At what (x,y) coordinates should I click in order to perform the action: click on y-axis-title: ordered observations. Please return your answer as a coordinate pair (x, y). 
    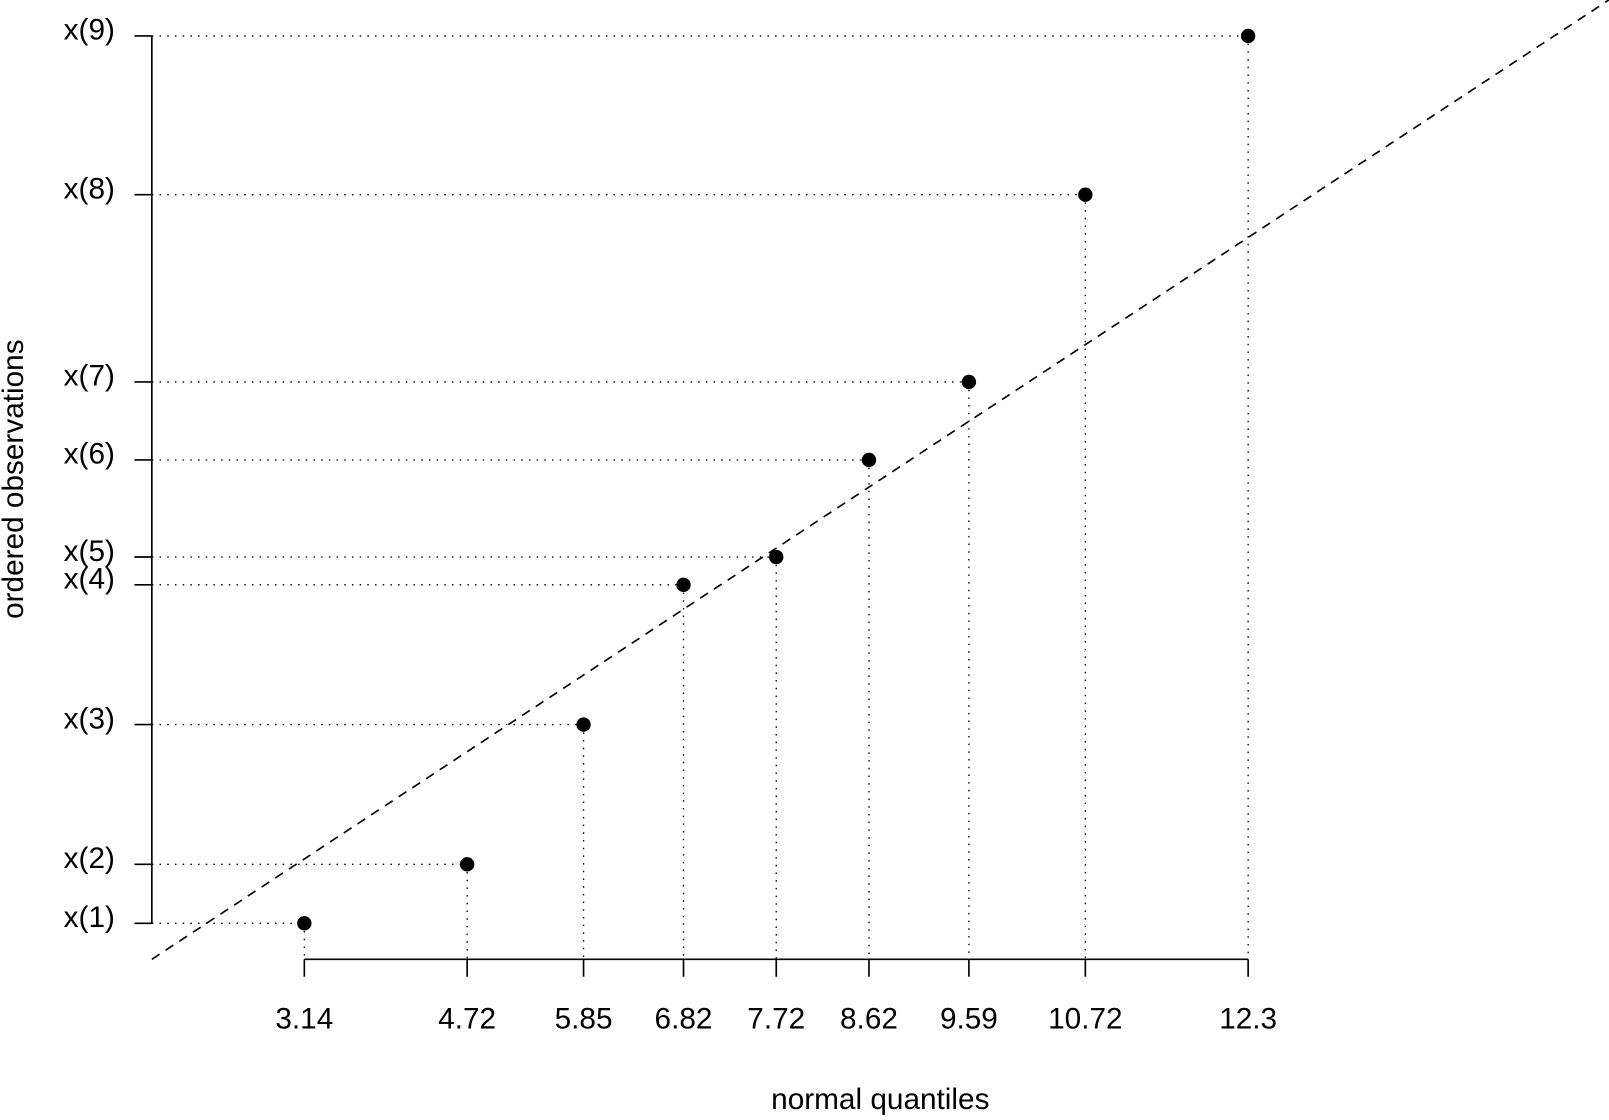
    Looking at the image, I should click on (15, 479).